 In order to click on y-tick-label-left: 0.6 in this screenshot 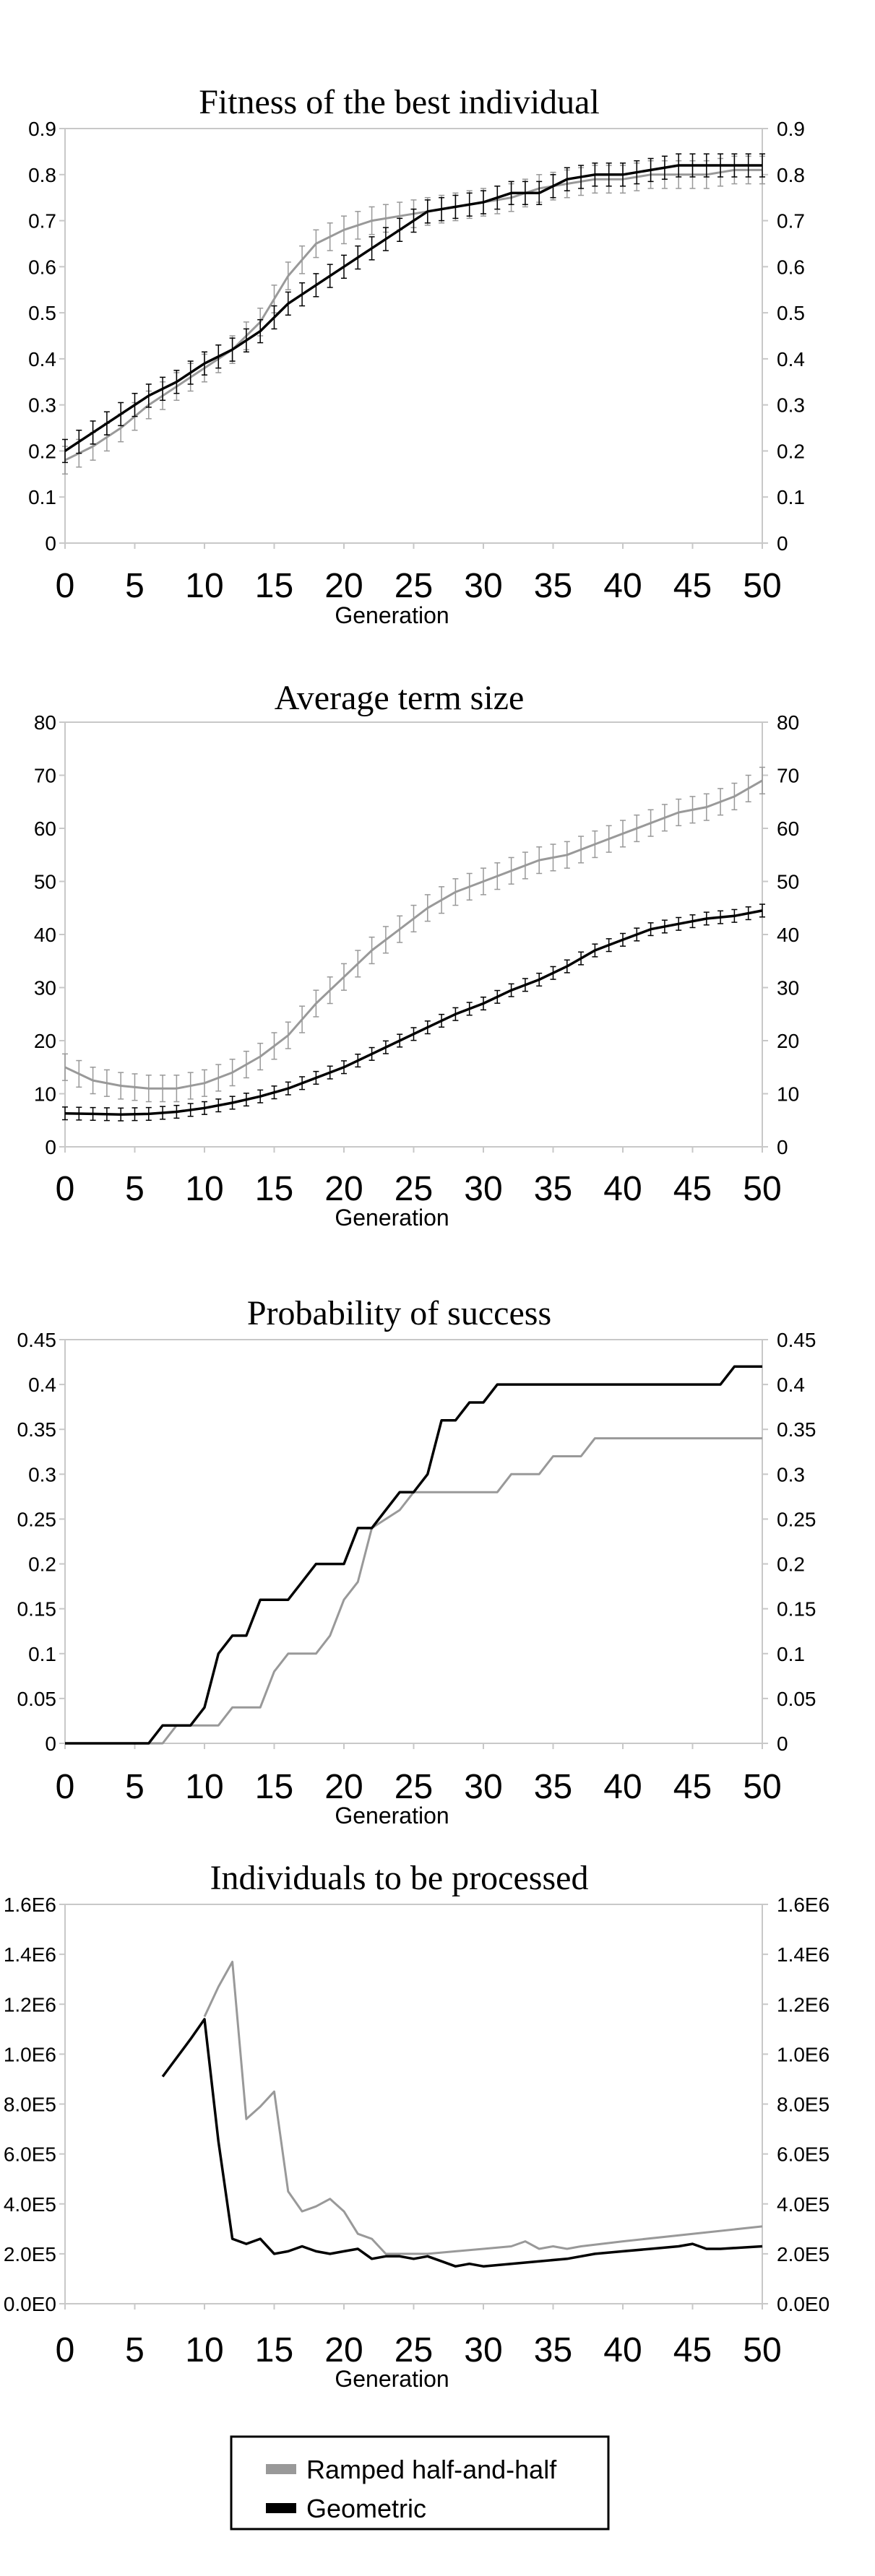, I will do `click(42, 267)`.